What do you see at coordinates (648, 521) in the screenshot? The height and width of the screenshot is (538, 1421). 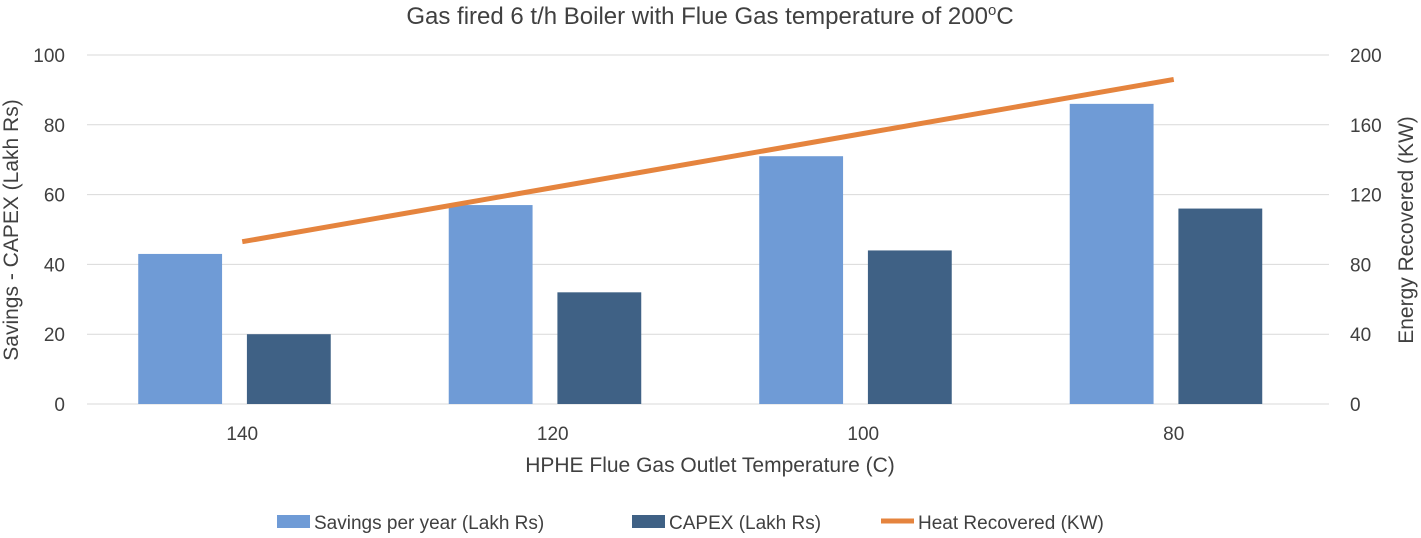 I see `legend-swatch-capex` at bounding box center [648, 521].